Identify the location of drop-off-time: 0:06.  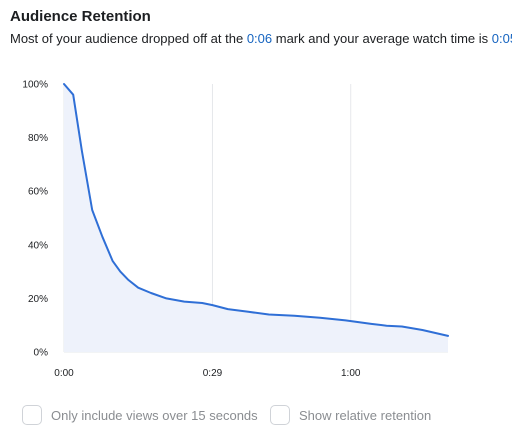
(259, 38).